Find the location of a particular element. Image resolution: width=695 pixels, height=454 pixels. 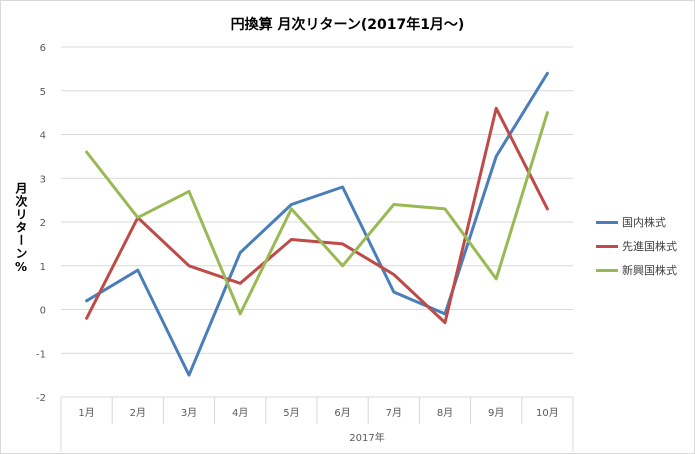

chart-title: 円換算 月次リターン(2017年1月〜) is located at coordinates (347, 25).